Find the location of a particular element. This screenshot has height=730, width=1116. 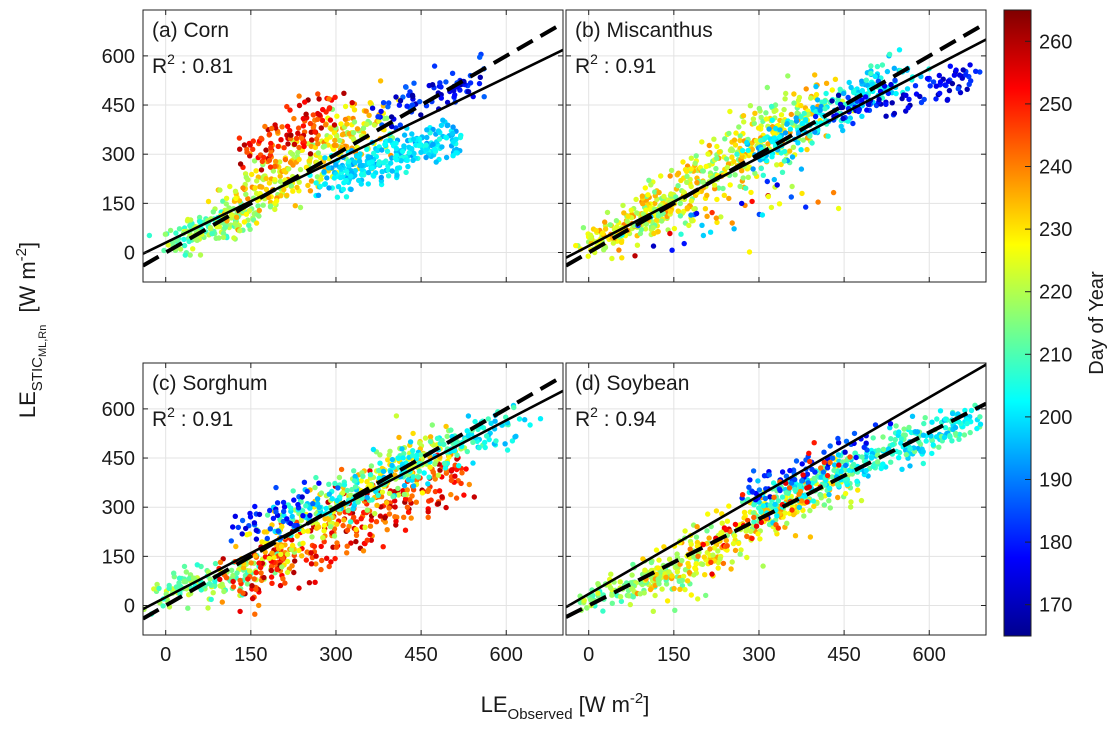

colorbar-tick-label: 240 is located at coordinates (1055, 168).